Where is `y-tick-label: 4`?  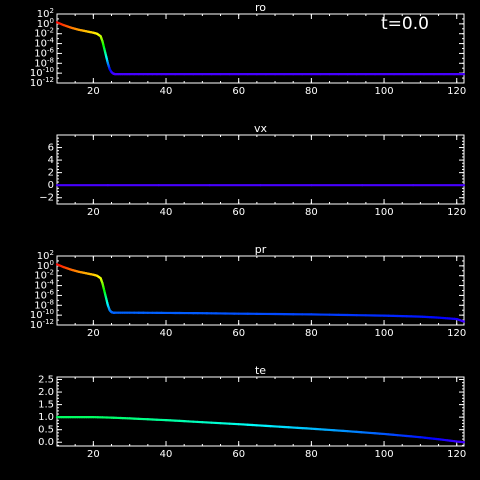 y-tick-label: 4 is located at coordinates (51, 160).